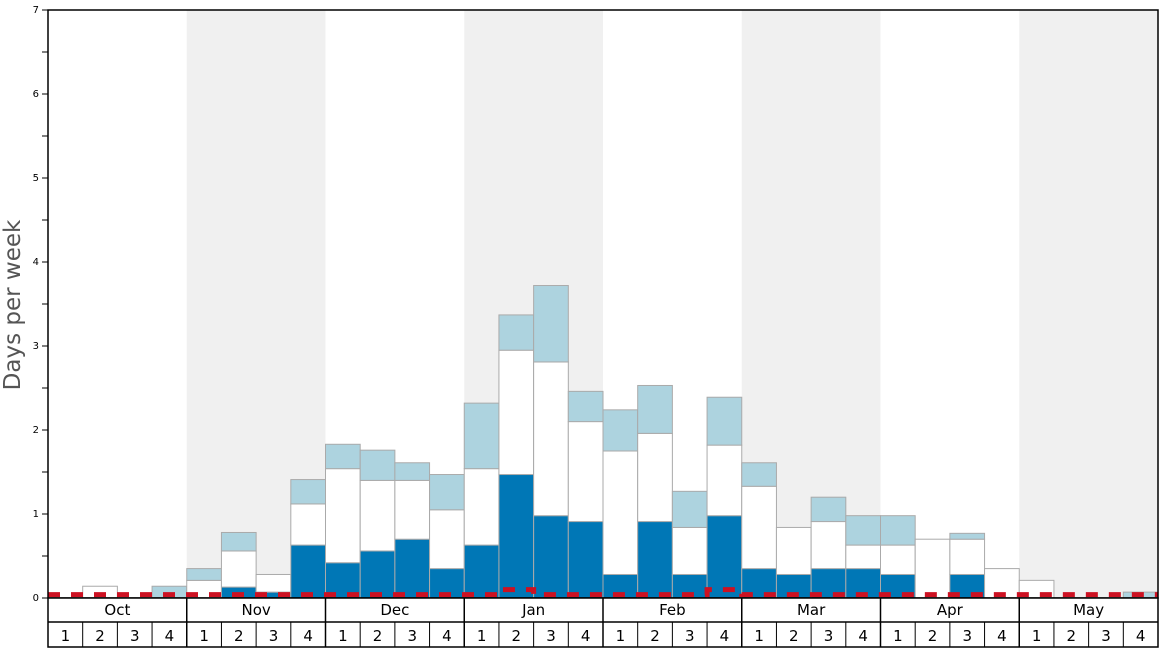 Image resolution: width=1168 pixels, height=648 pixels. What do you see at coordinates (811, 610) in the screenshot?
I see `month-label-mar: Mar` at bounding box center [811, 610].